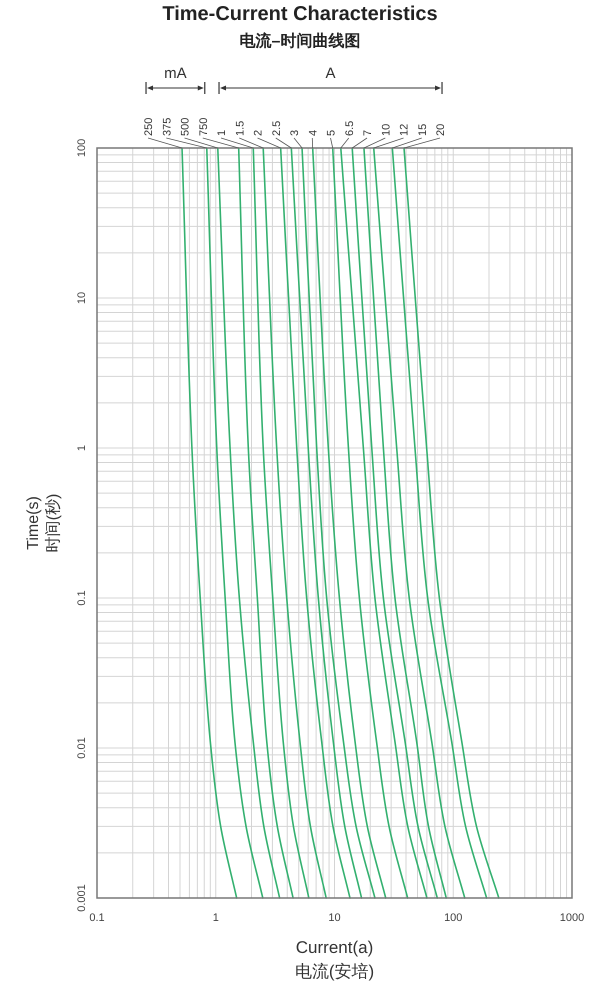  Describe the element at coordinates (300, 14) in the screenshot. I see `chart-title: Time-Current Characteristics` at that location.